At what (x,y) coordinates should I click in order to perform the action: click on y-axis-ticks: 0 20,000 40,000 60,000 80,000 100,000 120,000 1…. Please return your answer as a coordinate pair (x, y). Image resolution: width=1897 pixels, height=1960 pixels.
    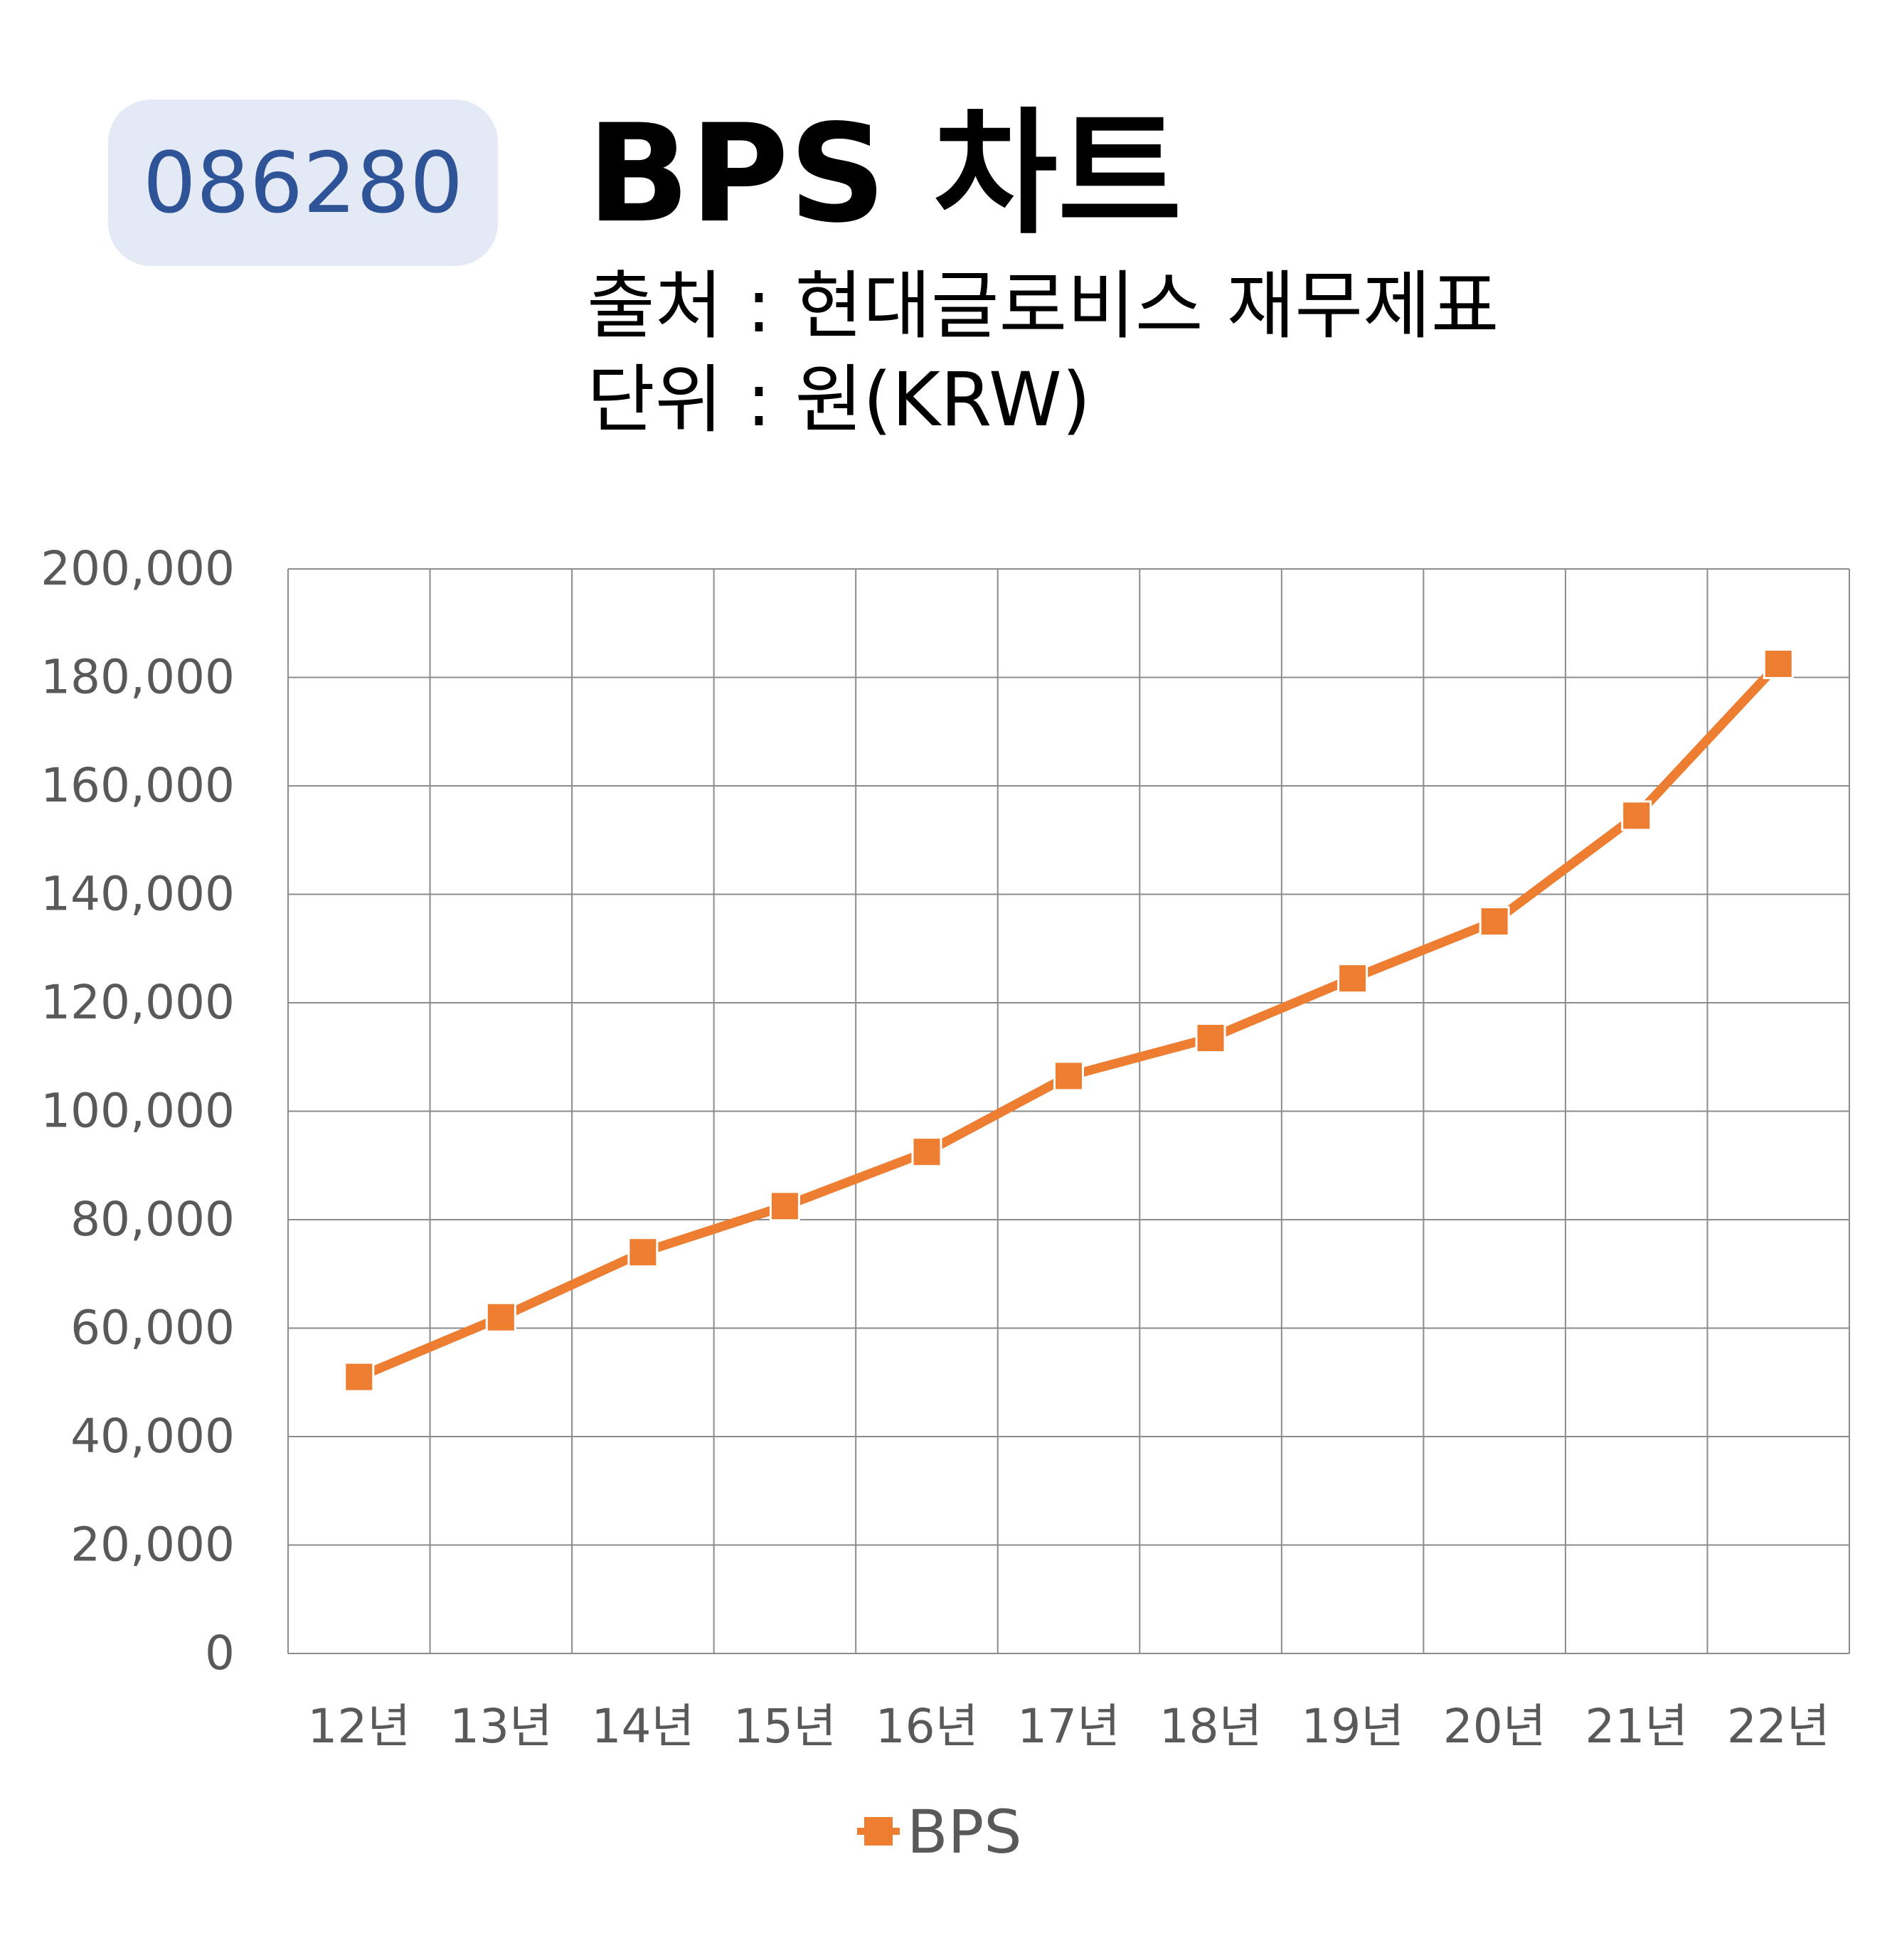
    Looking at the image, I should click on (138, 1111).